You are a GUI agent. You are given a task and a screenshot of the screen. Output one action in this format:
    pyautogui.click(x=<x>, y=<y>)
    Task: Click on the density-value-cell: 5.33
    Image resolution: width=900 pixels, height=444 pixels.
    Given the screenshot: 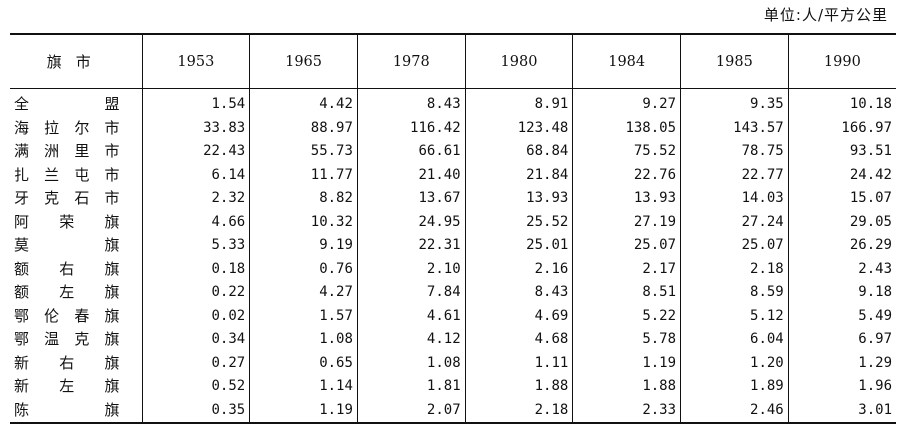 What is the action you would take?
    pyautogui.click(x=195, y=246)
    